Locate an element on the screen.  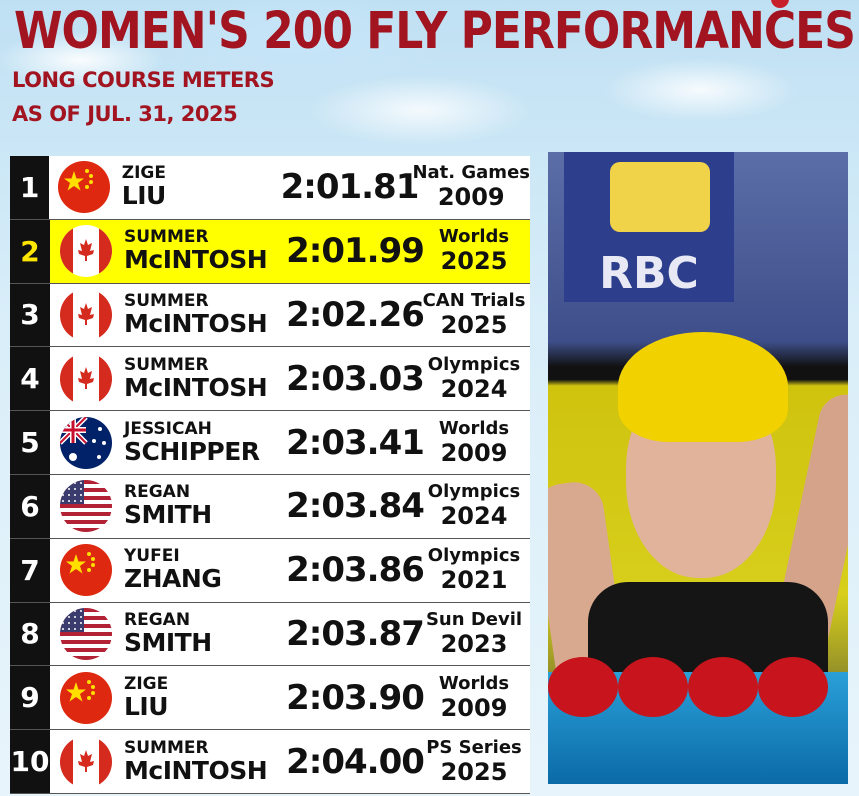
table-row: 4 SUMMER McINTOSH 2:03.03 Olympics 2024 is located at coordinates (270, 379).